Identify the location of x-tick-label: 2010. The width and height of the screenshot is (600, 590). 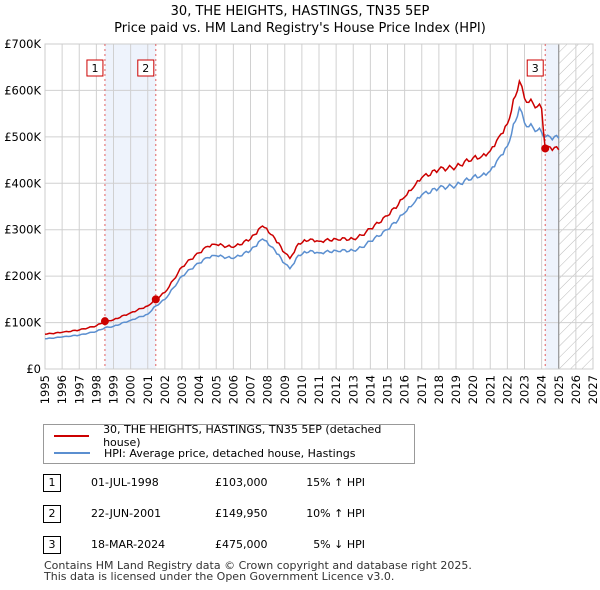
(302, 389).